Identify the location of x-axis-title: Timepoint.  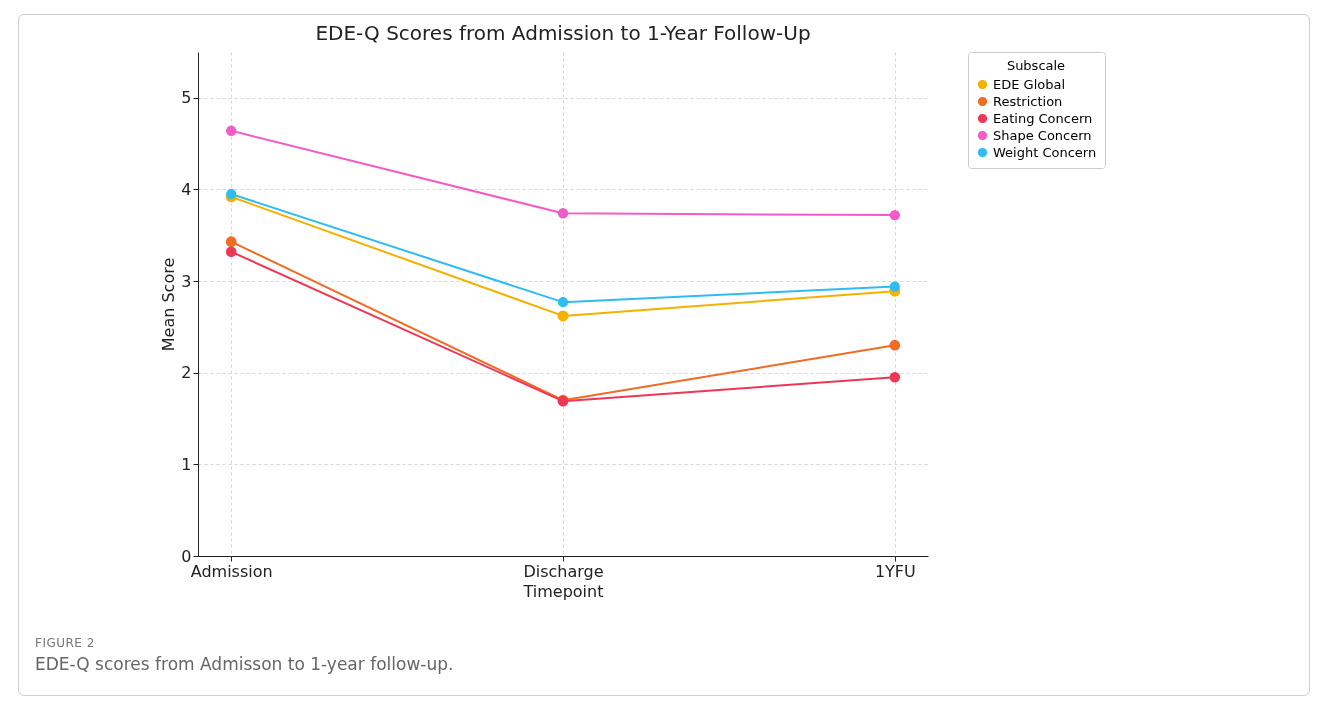
(563, 591).